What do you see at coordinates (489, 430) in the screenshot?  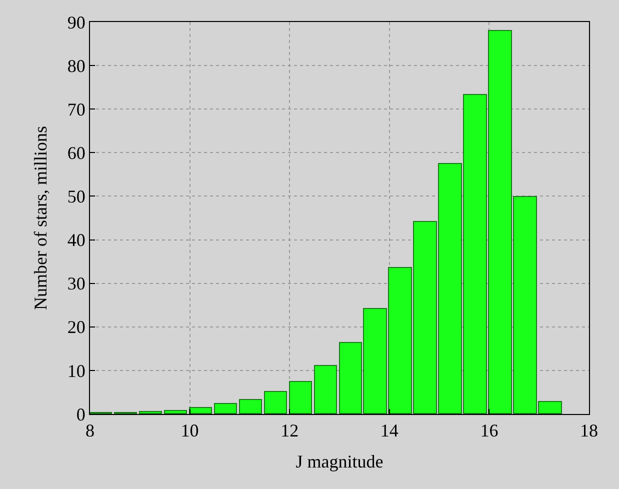 I see `x-tick-label: 16` at bounding box center [489, 430].